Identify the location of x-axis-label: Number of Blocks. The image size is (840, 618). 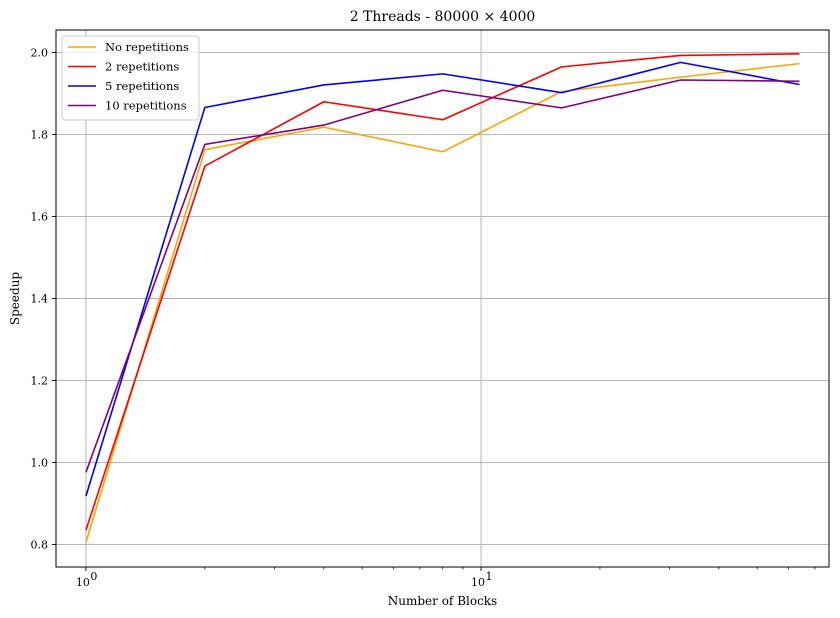
(442, 601).